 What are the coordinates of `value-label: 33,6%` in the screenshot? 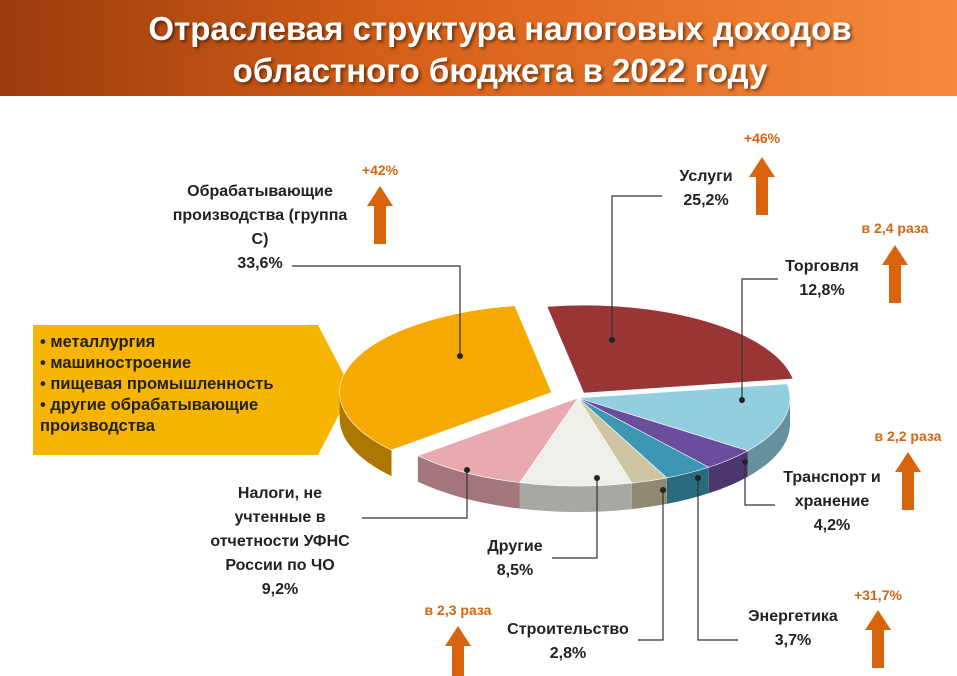 It's located at (260, 263).